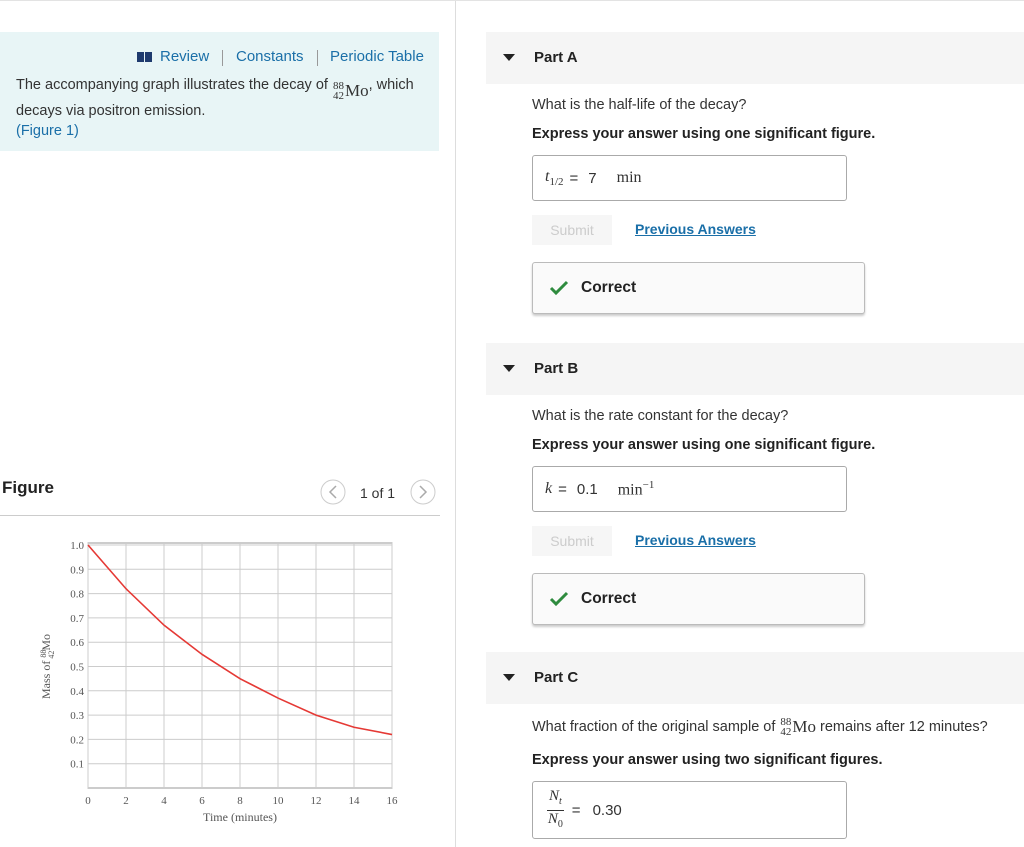 This screenshot has height=847, width=1024. Describe the element at coordinates (240, 801) in the screenshot. I see `x-tick-label: 8` at that location.